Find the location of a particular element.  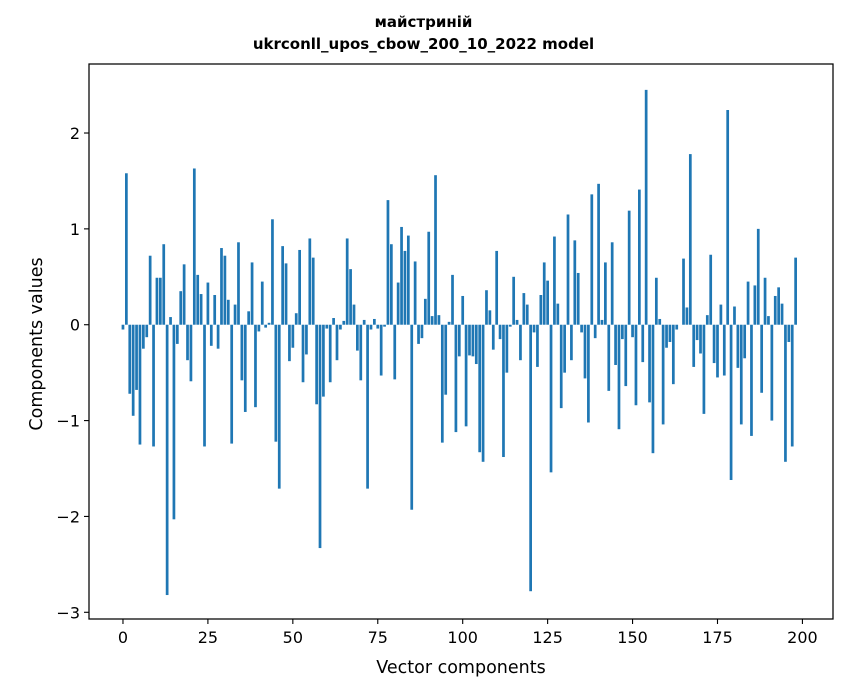

chart-title-line-1: майстриній is located at coordinates (423, 22).